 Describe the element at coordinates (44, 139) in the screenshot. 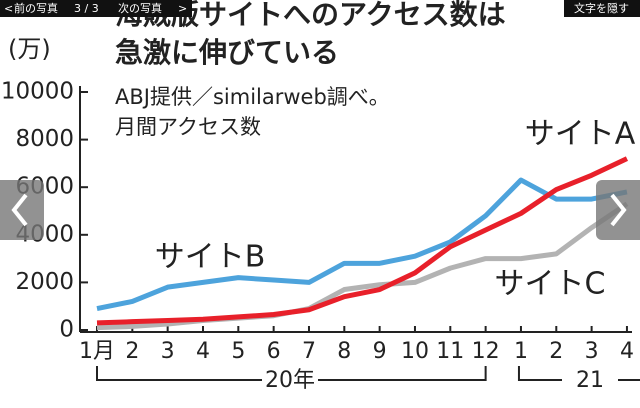

I see `y-tick-label: 8000` at that location.